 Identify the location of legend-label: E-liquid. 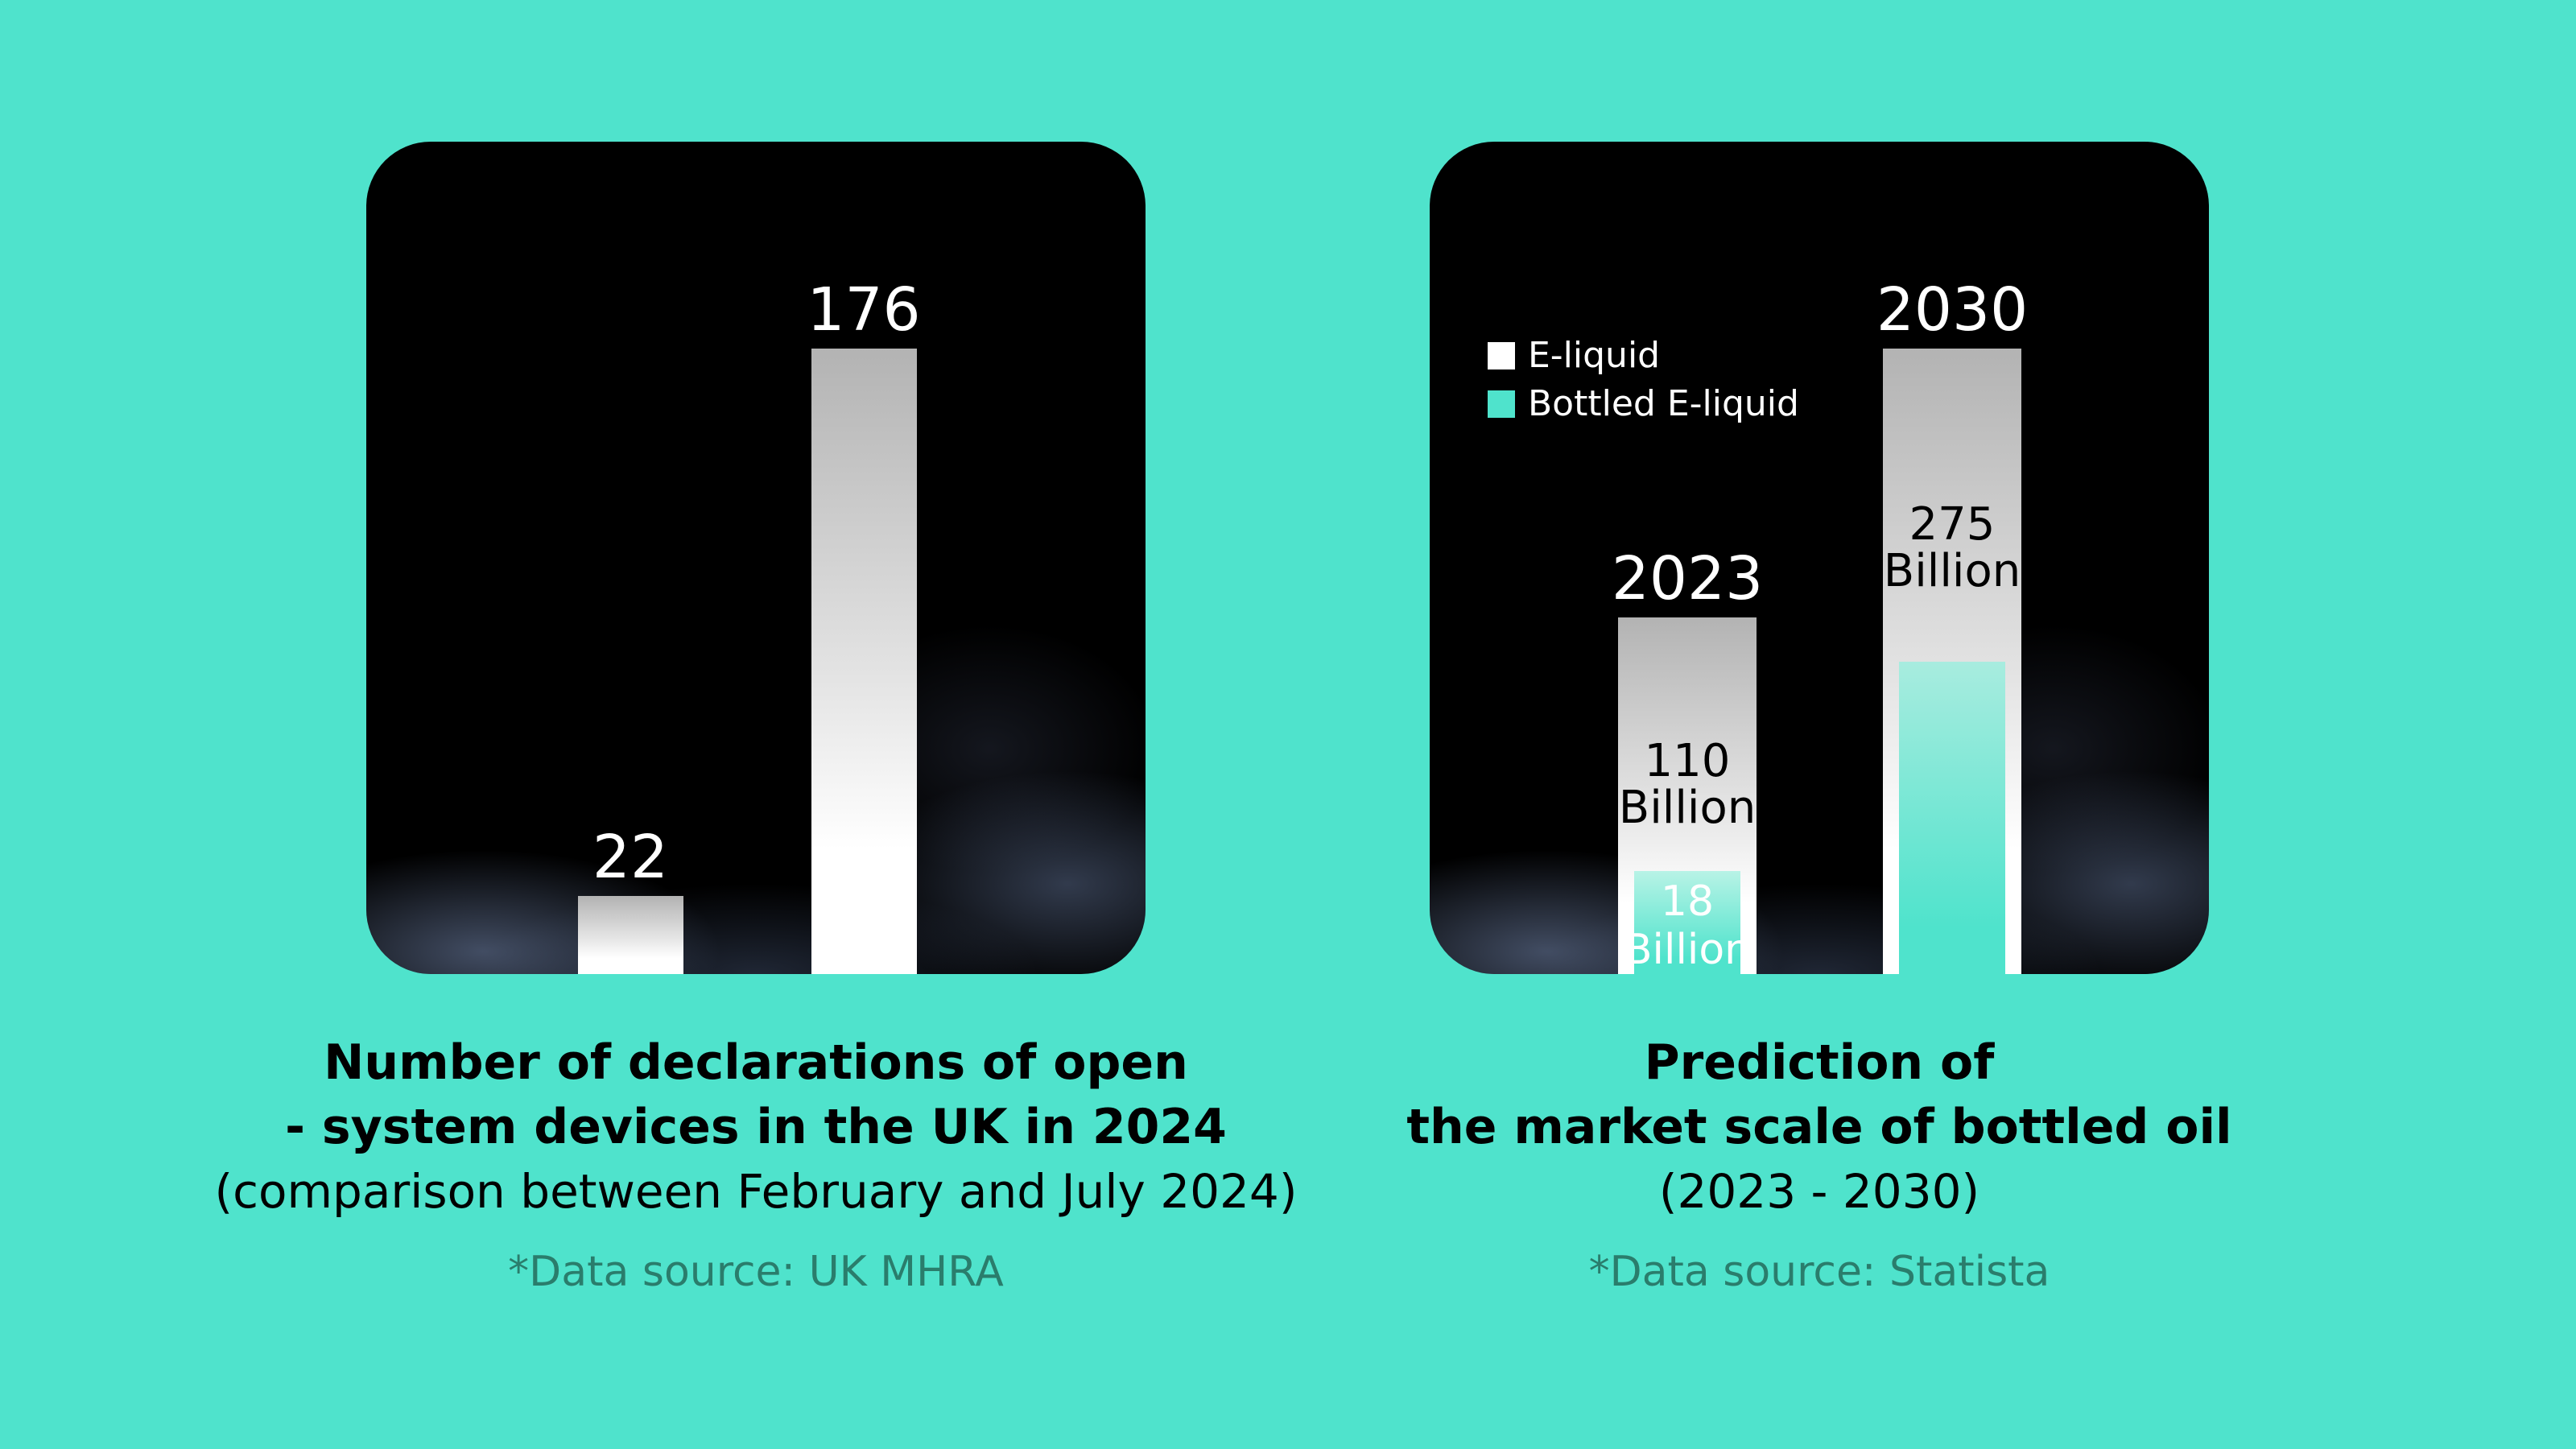
(1594, 355).